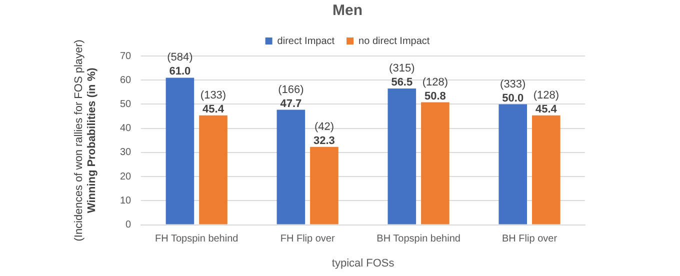  I want to click on legend-label: direct Impact, so click(306, 41).